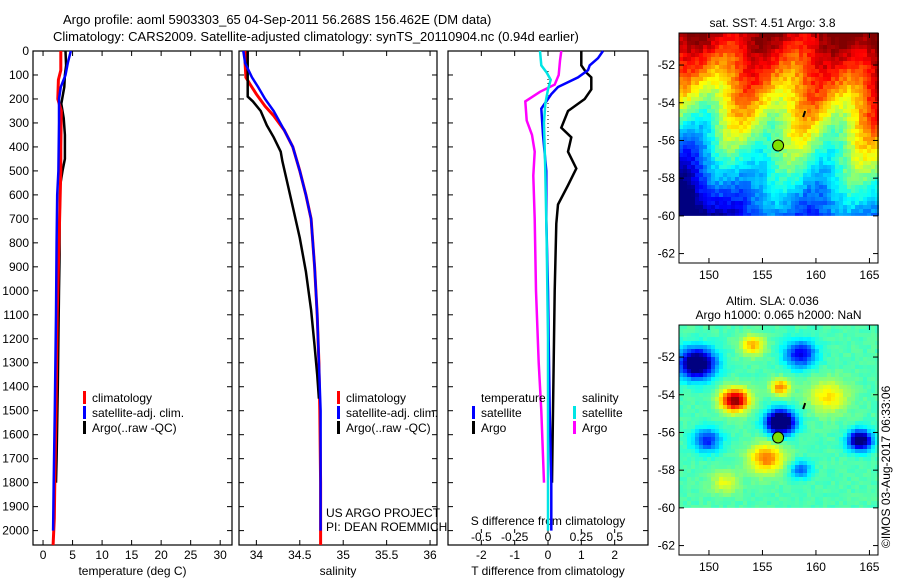  I want to click on legend-temperature-title: temperature, so click(513, 398).